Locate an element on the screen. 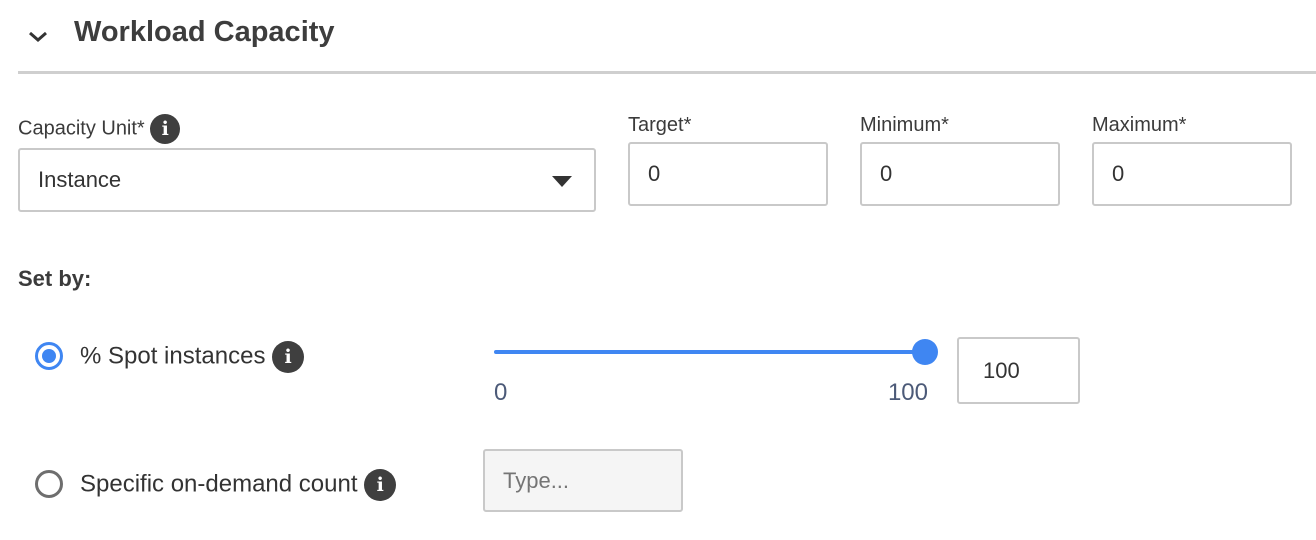 This screenshot has height=540, width=1316. on-demand-label: Specific on-demand count i is located at coordinates (238, 485).